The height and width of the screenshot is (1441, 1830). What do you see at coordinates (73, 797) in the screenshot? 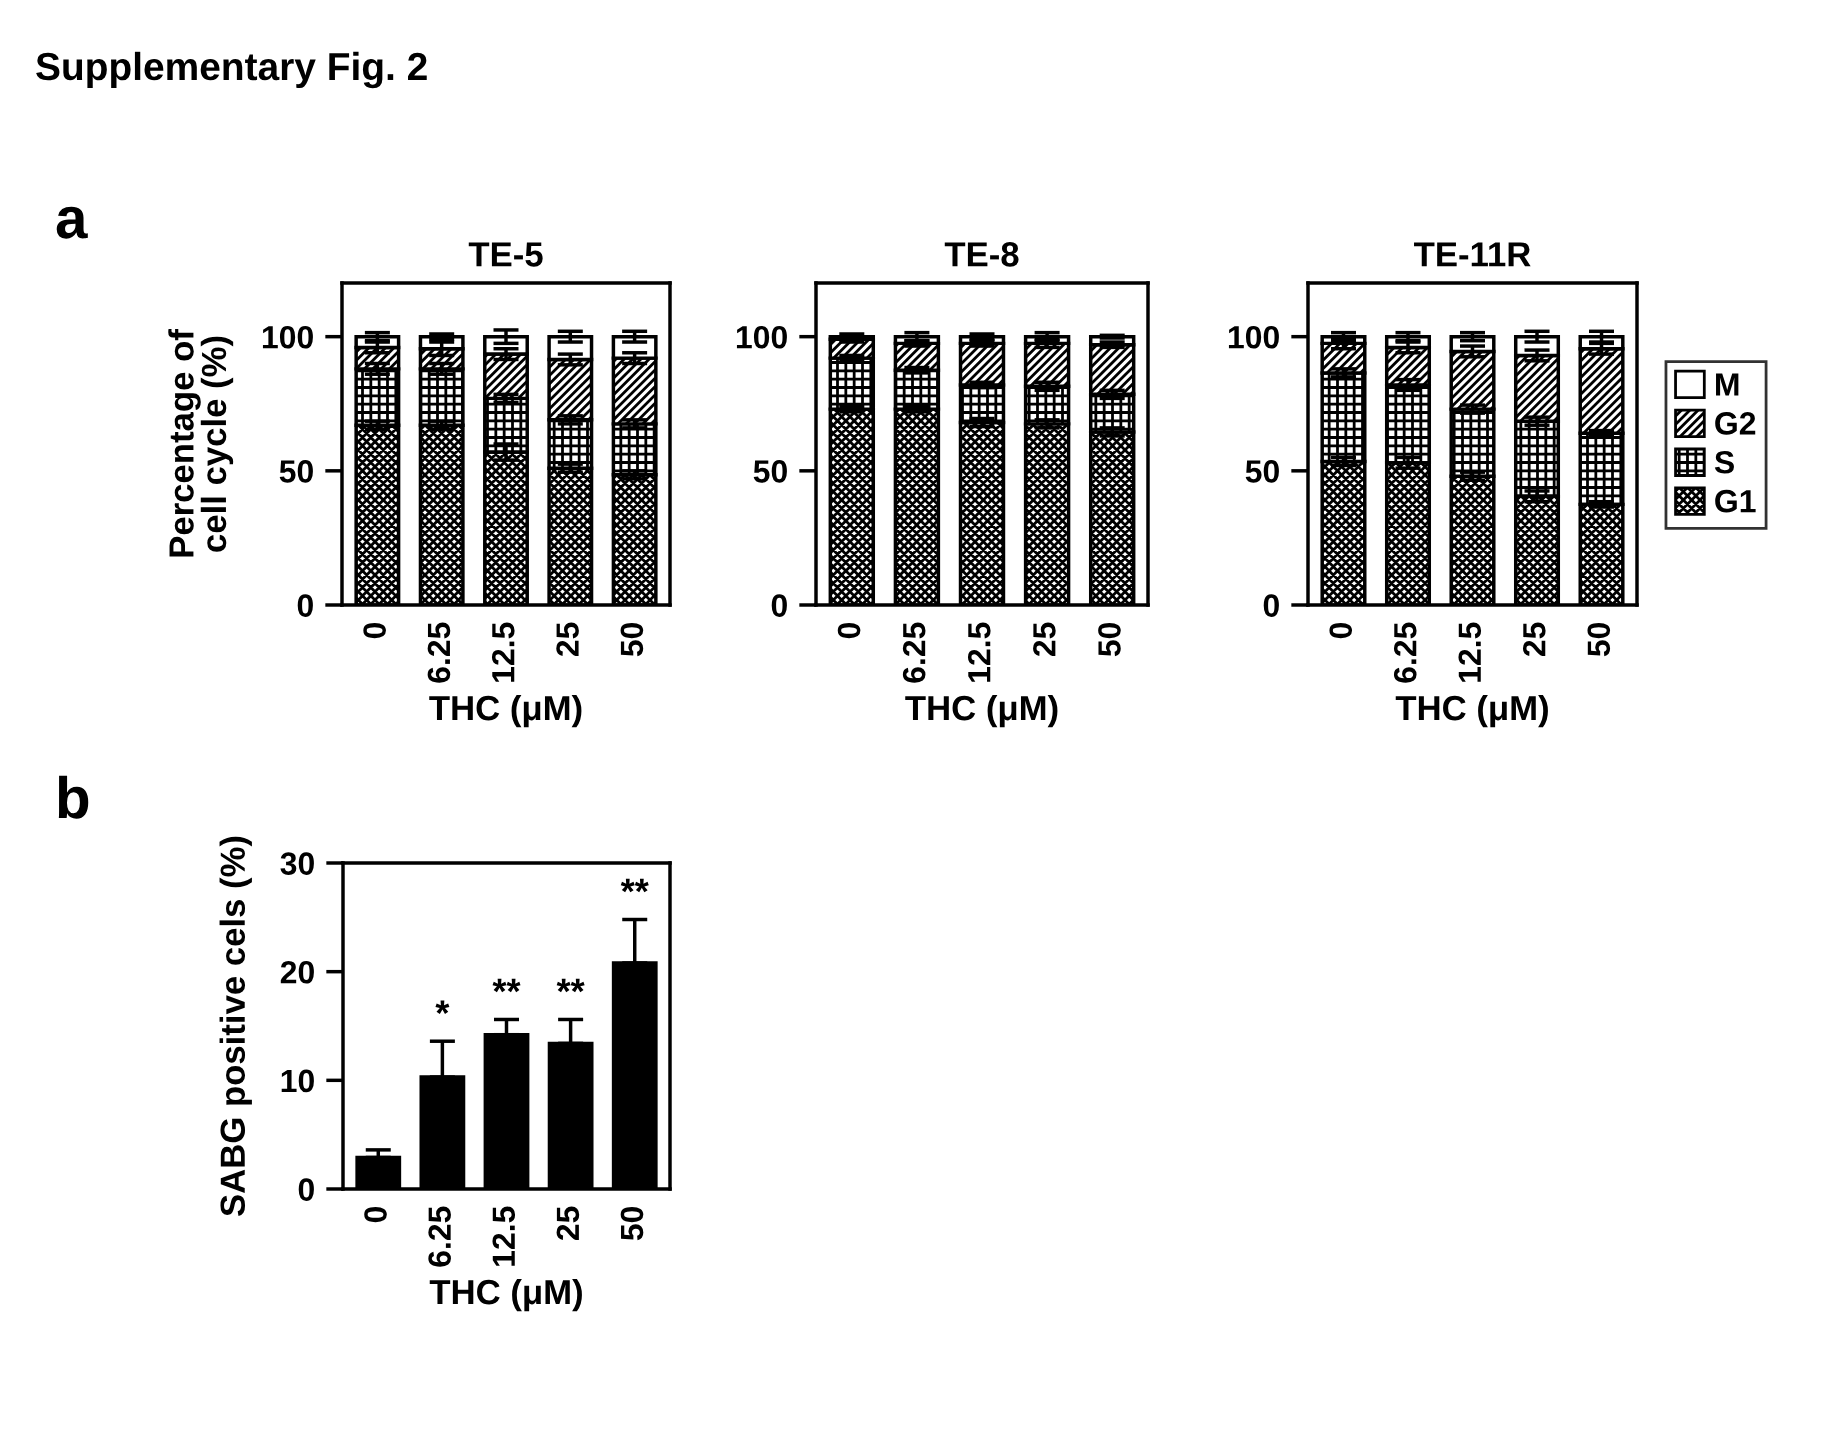
I see `text: b` at bounding box center [73, 797].